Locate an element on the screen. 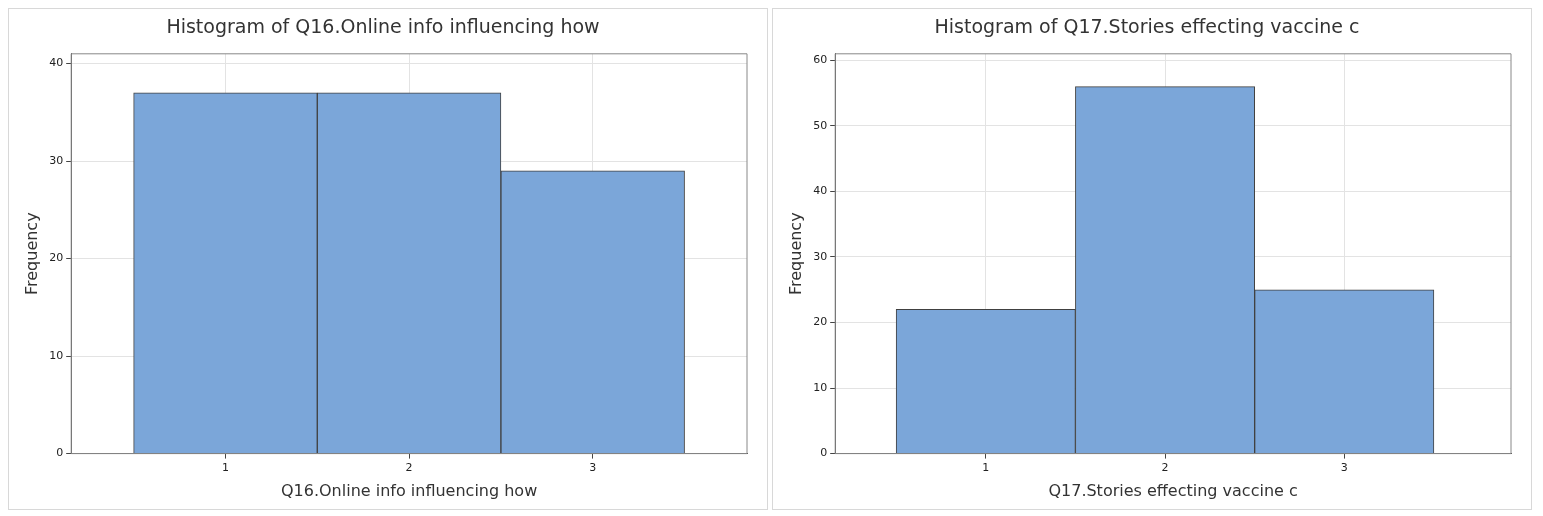 This screenshot has height=516, width=1543. chart-title: Histogram of Q17.Stories effecting vaccine c is located at coordinates (1147, 26).